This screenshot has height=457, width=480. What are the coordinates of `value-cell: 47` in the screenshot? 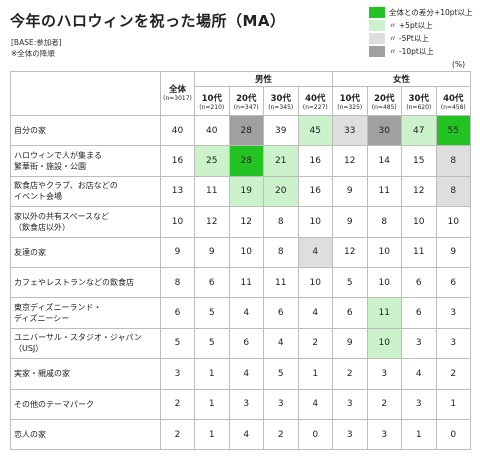 It's located at (419, 130).